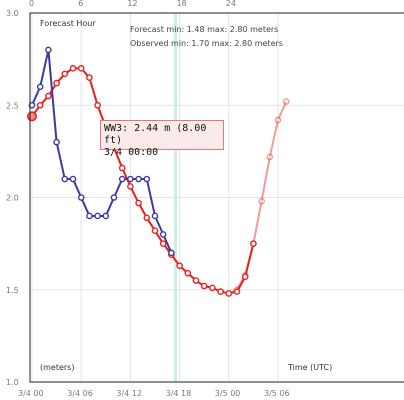 The image size is (404, 400). I want to click on y-tick-label: 1.5, so click(12, 290).